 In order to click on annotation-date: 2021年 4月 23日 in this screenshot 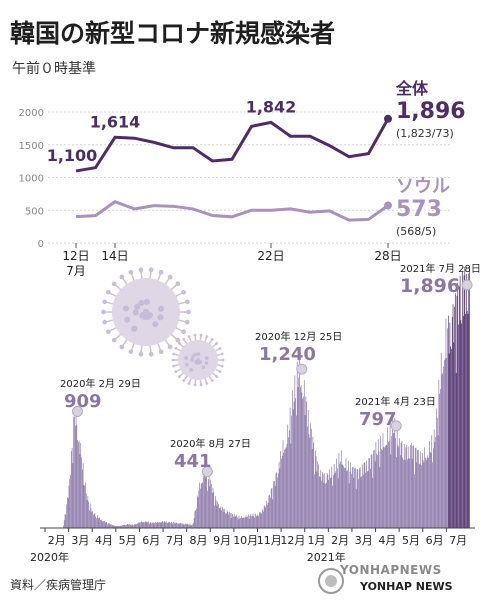, I will do `click(395, 401)`.